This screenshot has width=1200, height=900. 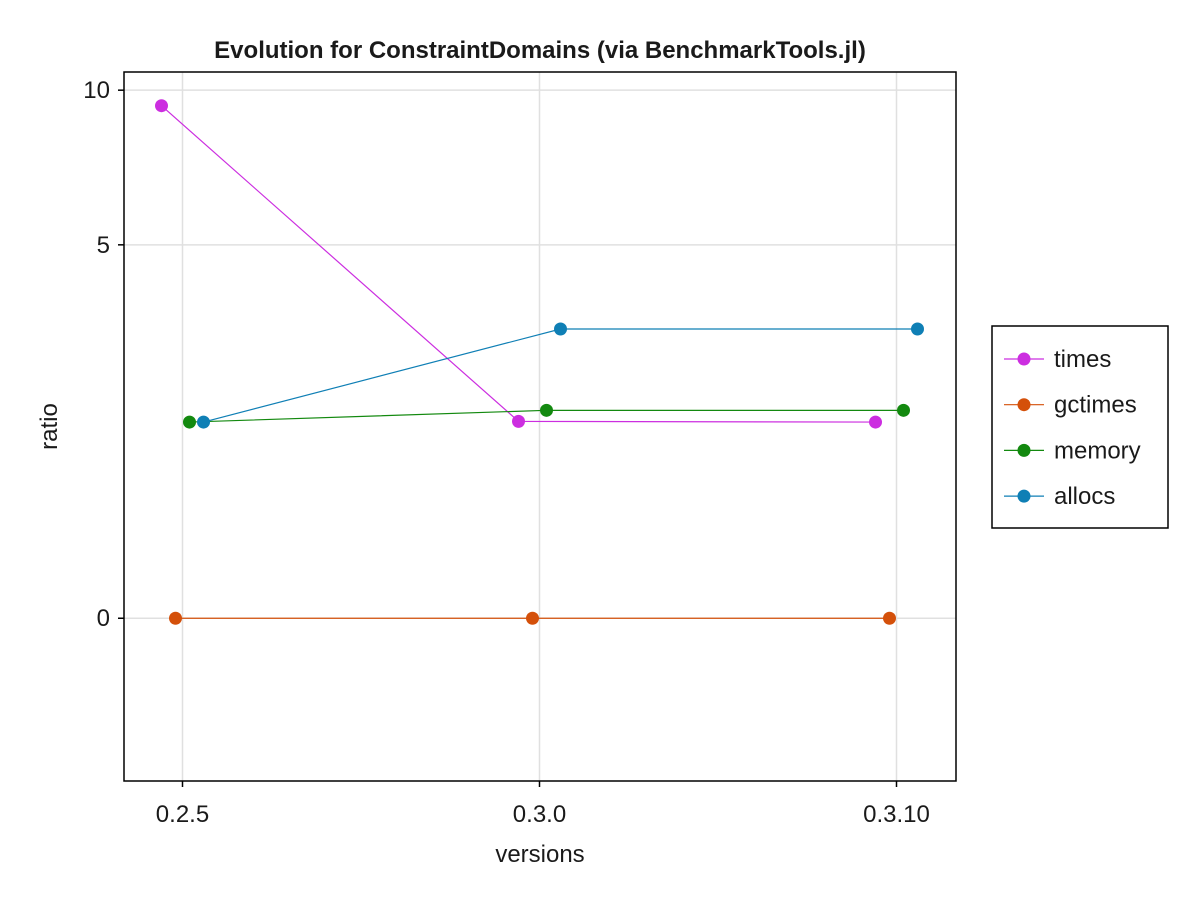 I want to click on series-line-allocs, so click(x=560, y=375).